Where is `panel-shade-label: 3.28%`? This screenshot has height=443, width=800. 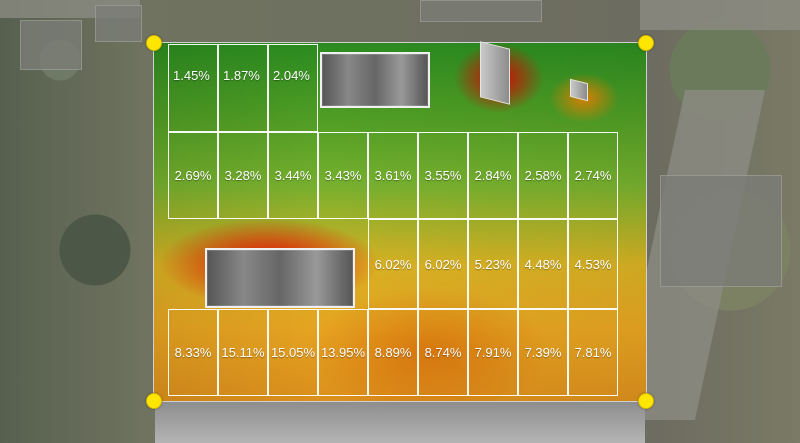 panel-shade-label: 3.28% is located at coordinates (243, 175).